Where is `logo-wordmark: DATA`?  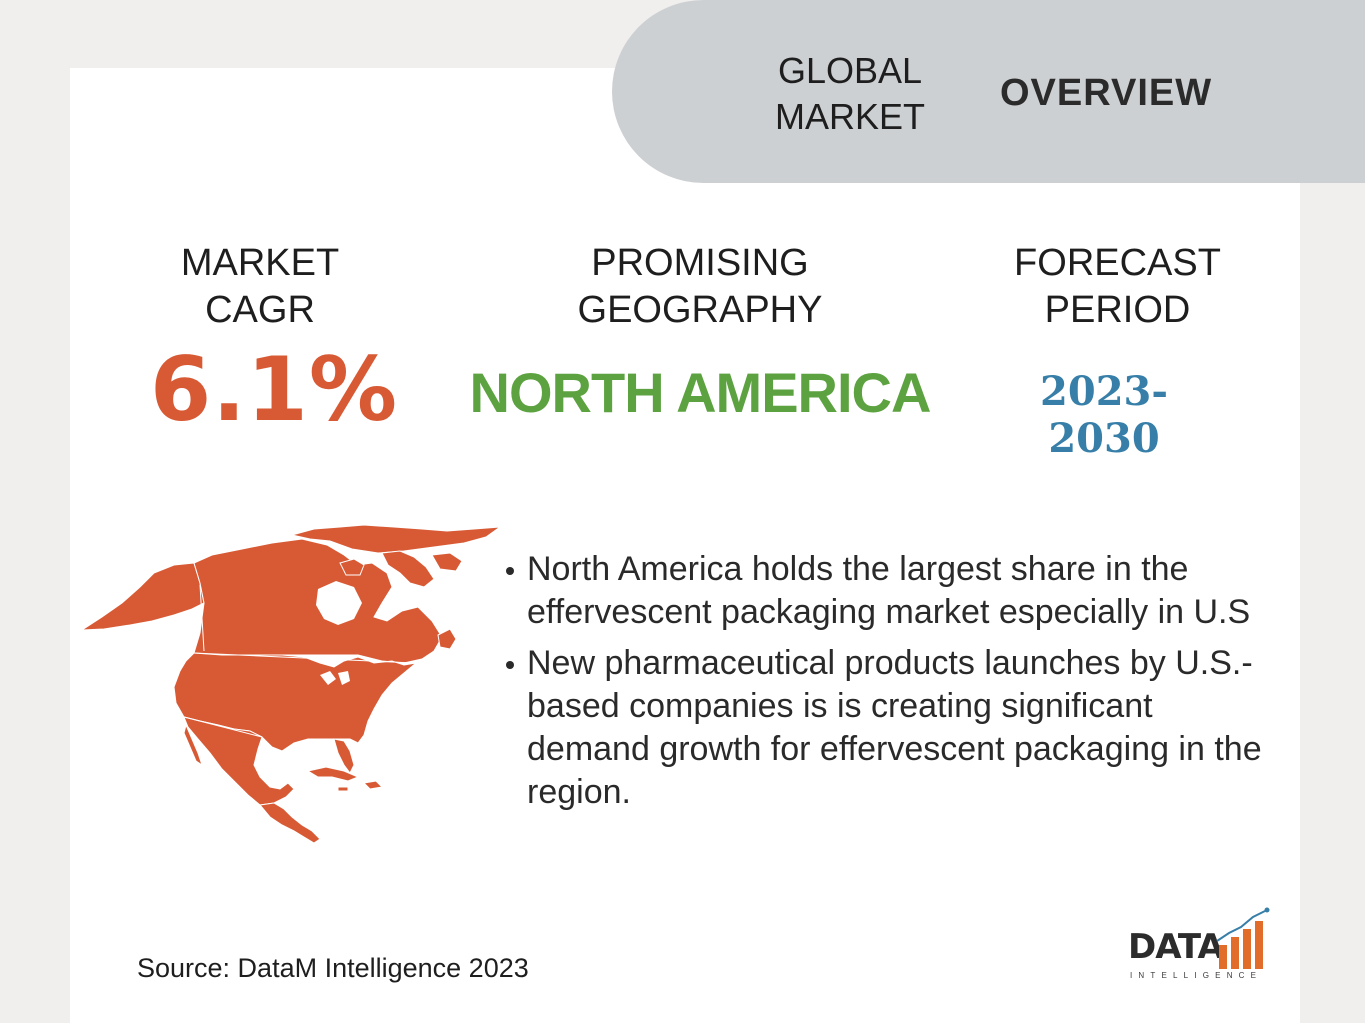
logo-wordmark: DATA is located at coordinates (1176, 947).